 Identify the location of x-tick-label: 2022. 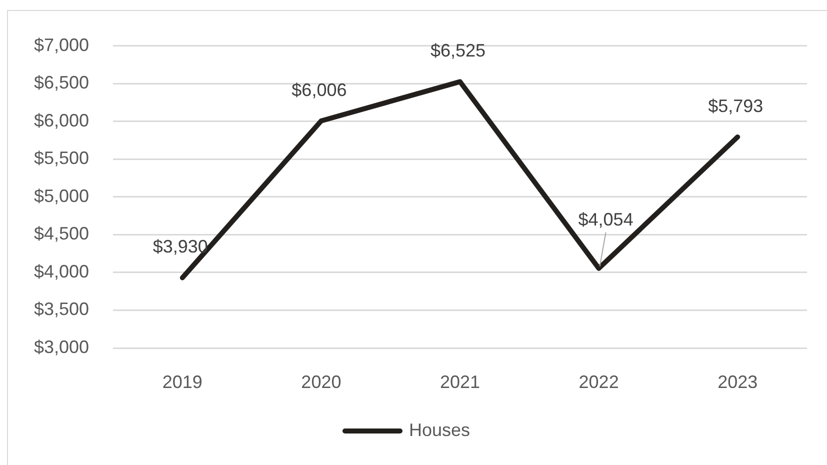
(598, 382).